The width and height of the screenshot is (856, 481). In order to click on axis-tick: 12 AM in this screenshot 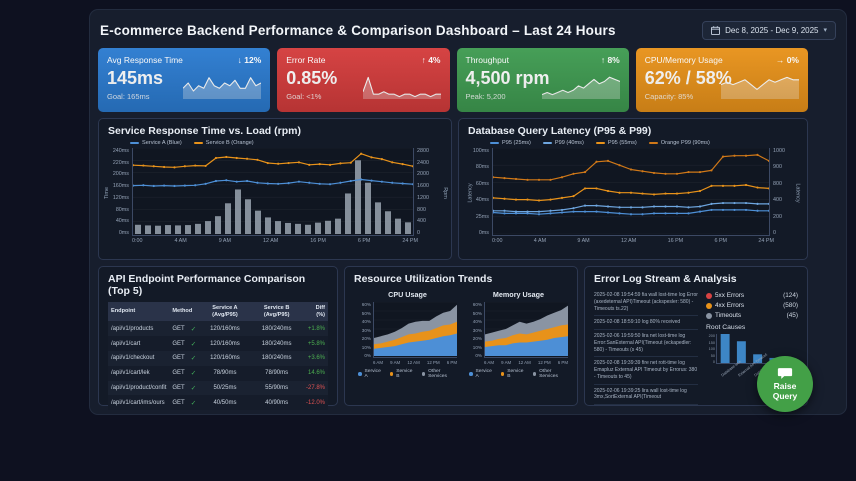, I will do `click(413, 362)`.